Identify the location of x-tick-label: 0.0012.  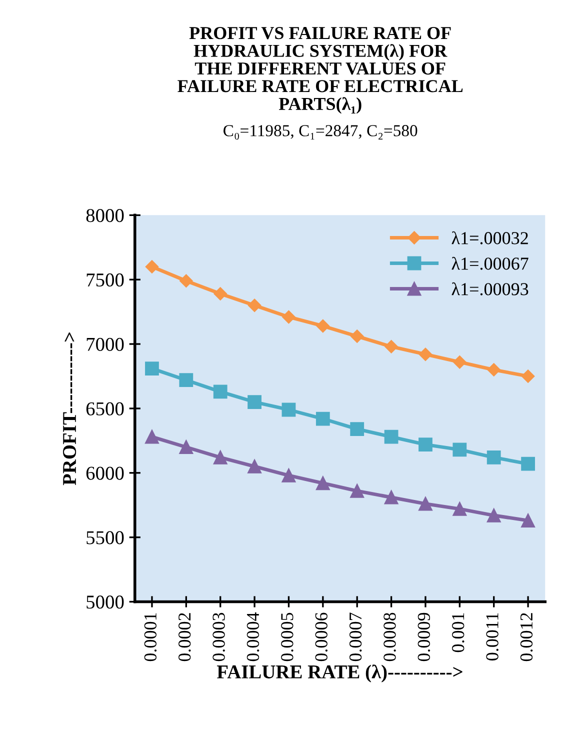
(526, 637).